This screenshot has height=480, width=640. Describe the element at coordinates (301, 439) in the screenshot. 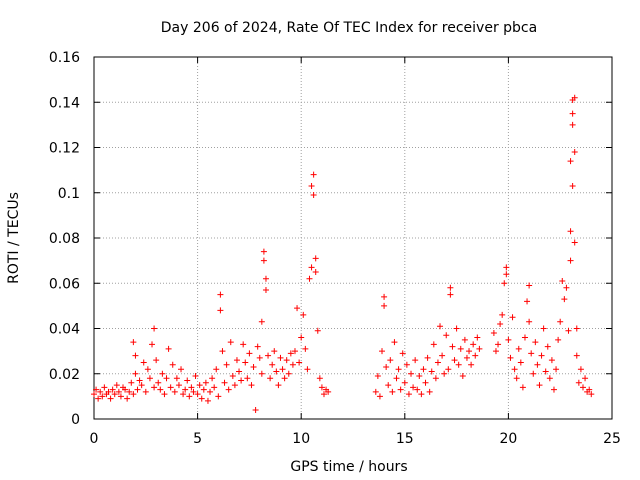

I see `x-tick-label: 10` at that location.